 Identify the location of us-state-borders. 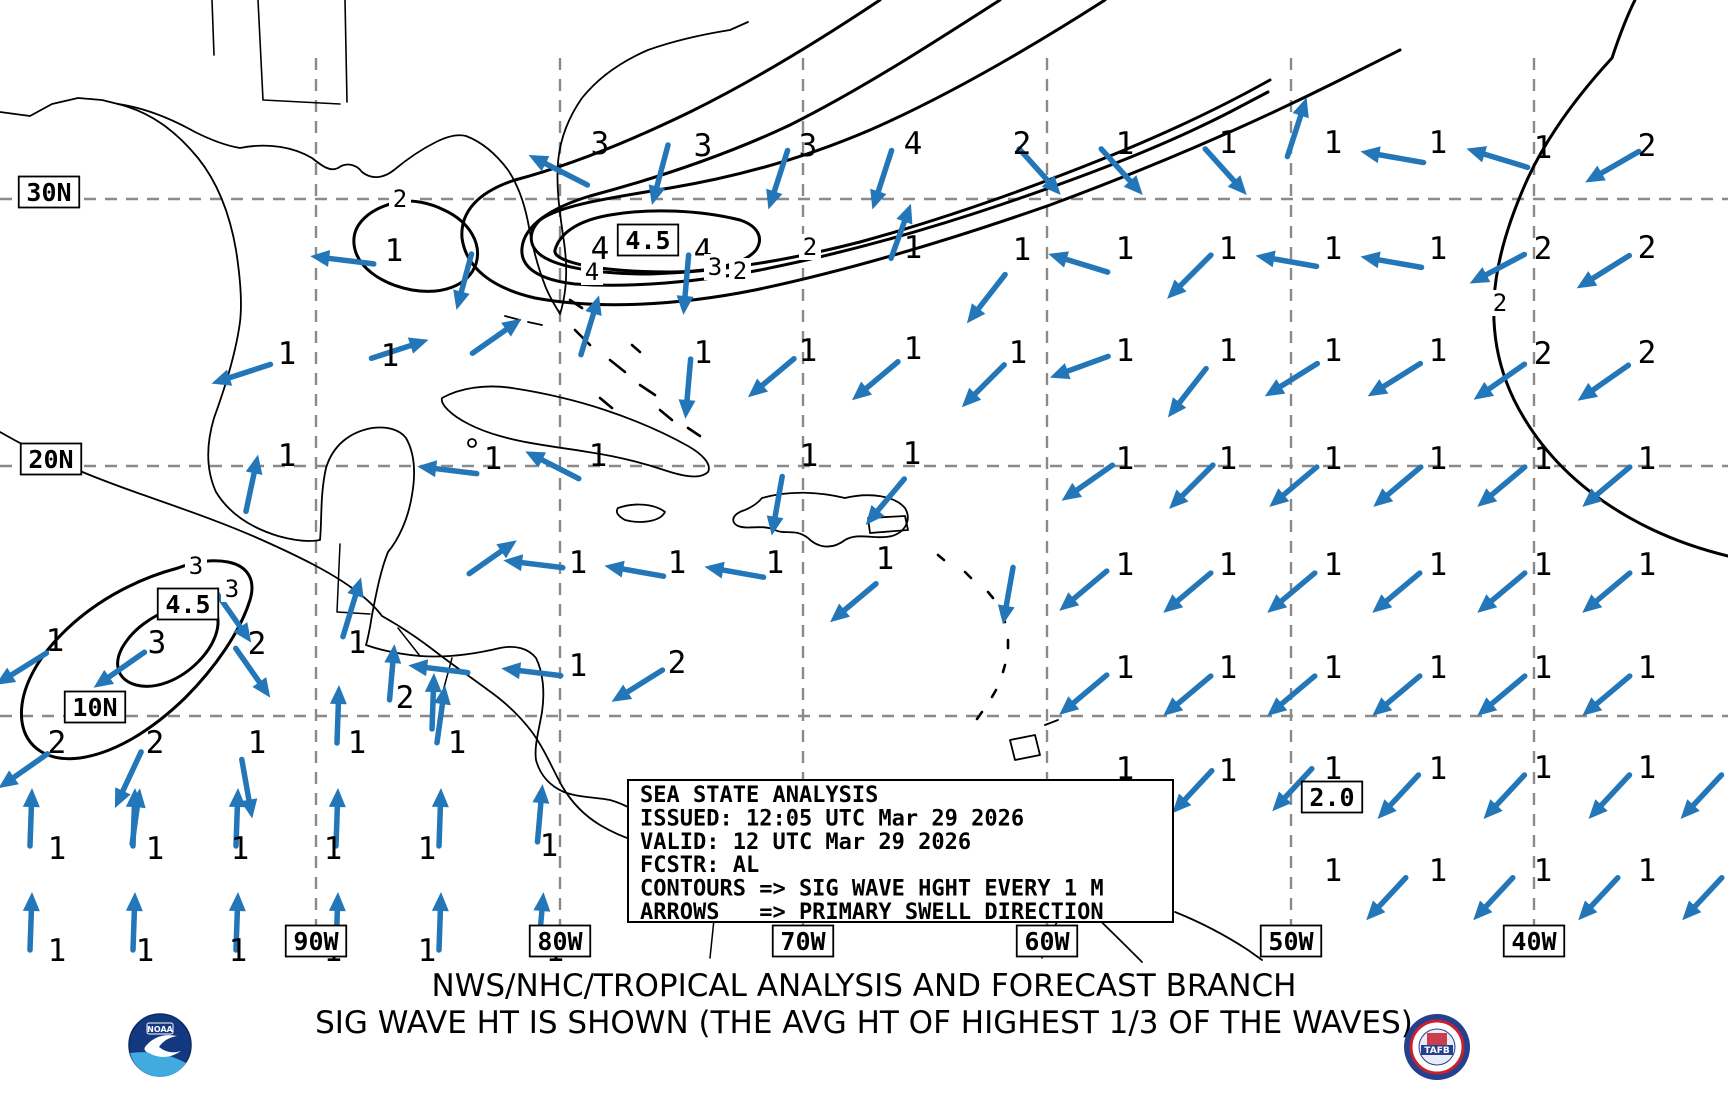
(279, 52).